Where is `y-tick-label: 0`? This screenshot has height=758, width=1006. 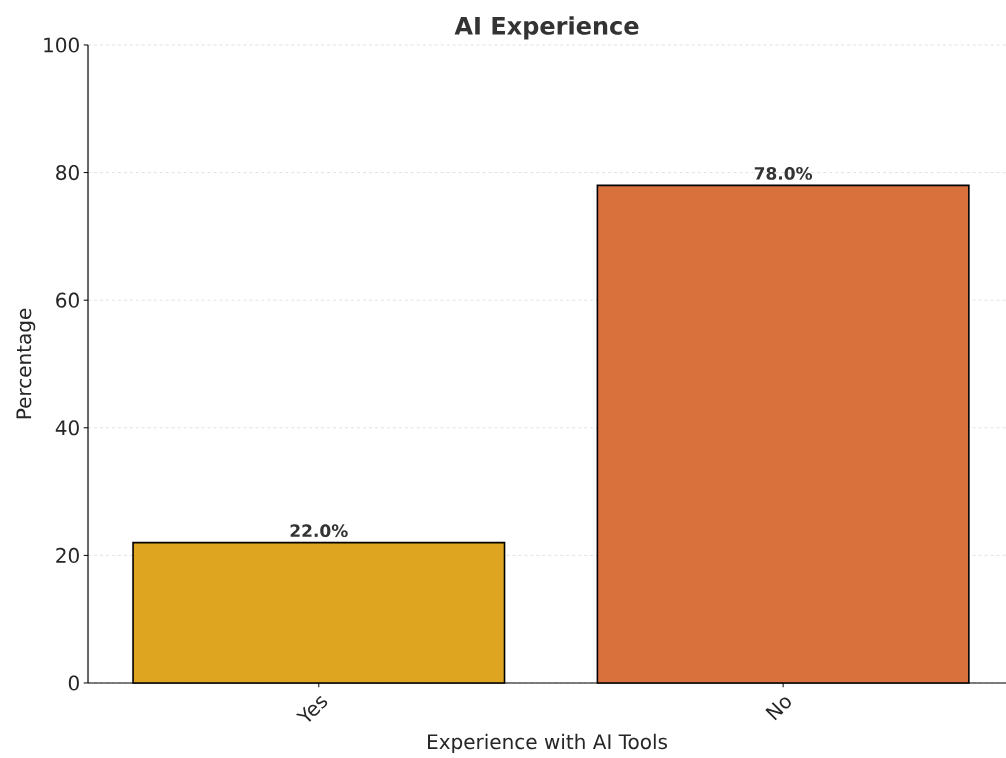 y-tick-label: 0 is located at coordinates (73, 683).